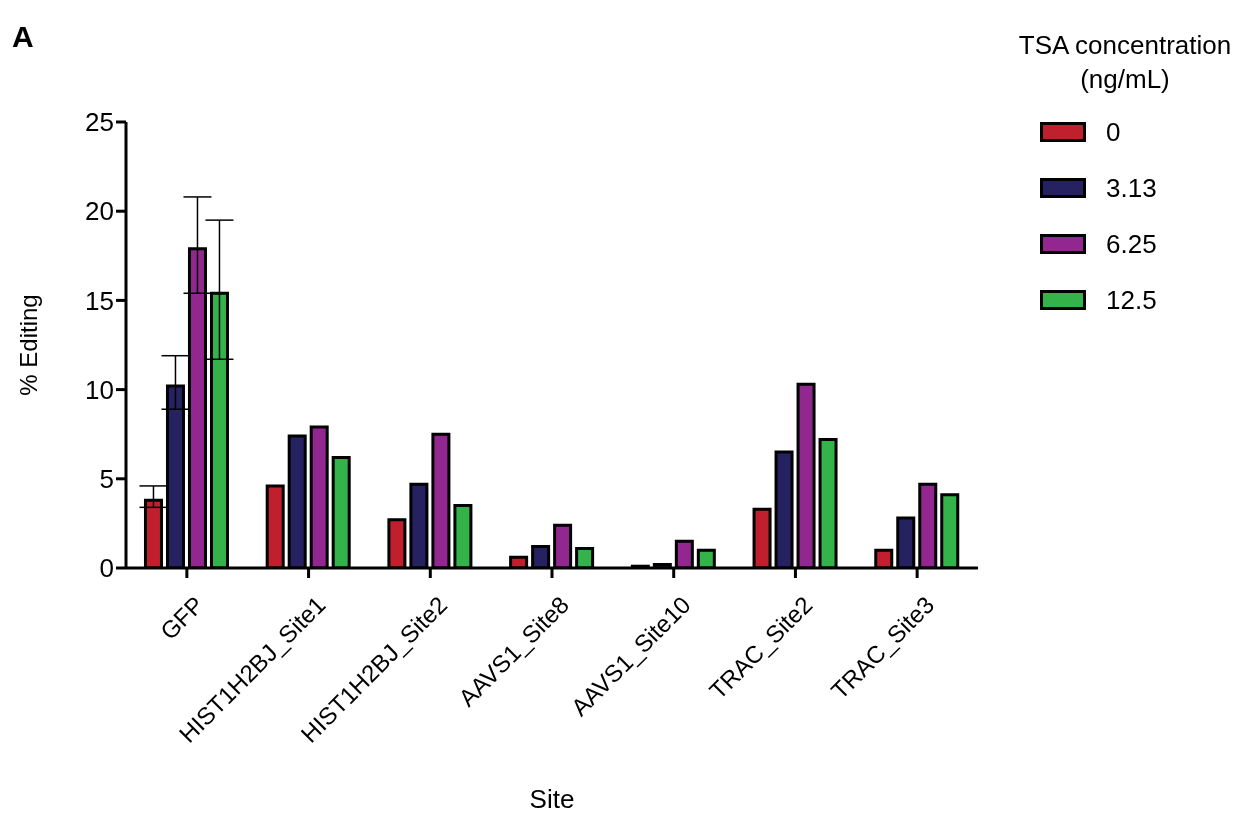  What do you see at coordinates (99, 211) in the screenshot?
I see `y-tick-label: 20` at bounding box center [99, 211].